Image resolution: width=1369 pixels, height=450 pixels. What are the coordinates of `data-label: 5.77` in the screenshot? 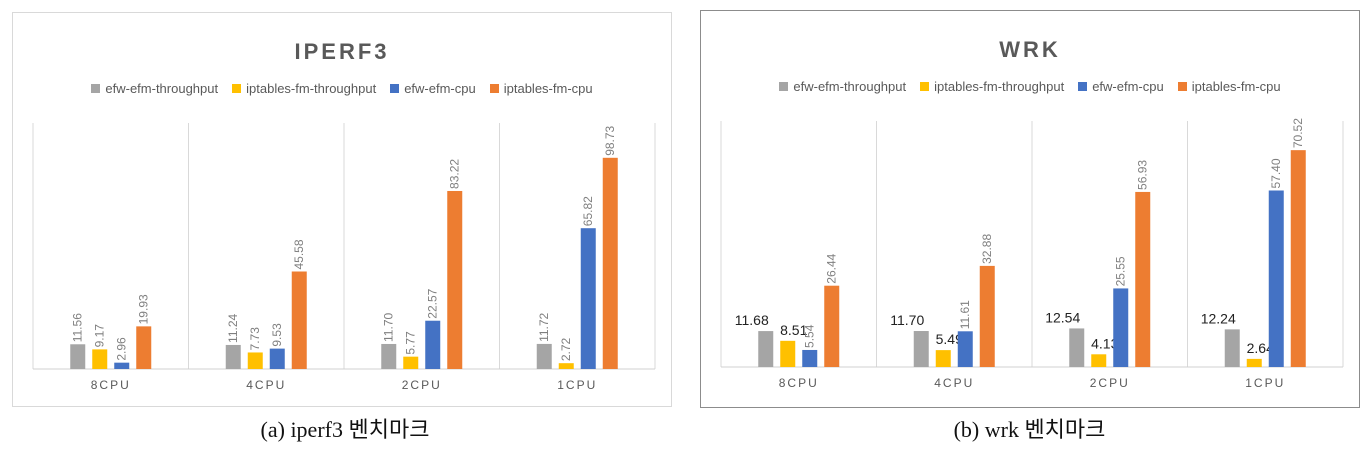 It's located at (411, 343).